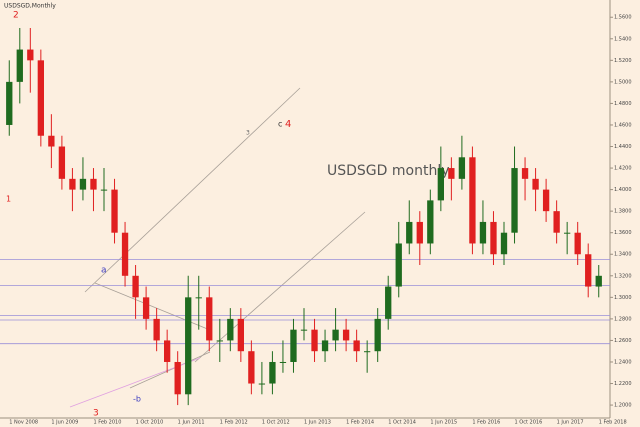  Describe the element at coordinates (613, 423) in the screenshot. I see `x-tick-label: 1 Feb 2018` at that location.